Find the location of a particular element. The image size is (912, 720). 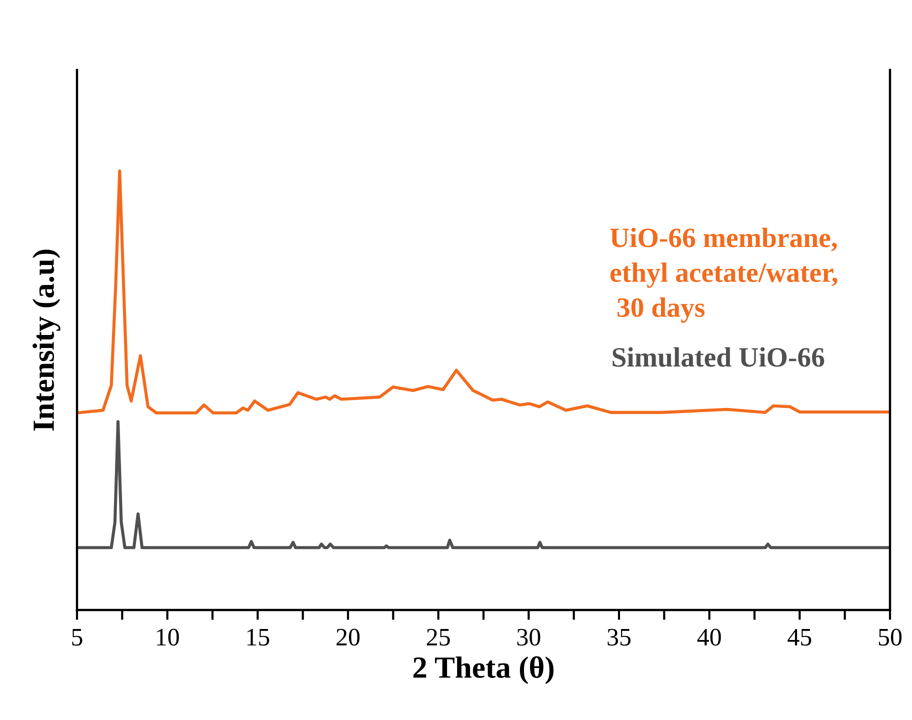

x-tick-label: 50 is located at coordinates (890, 637).